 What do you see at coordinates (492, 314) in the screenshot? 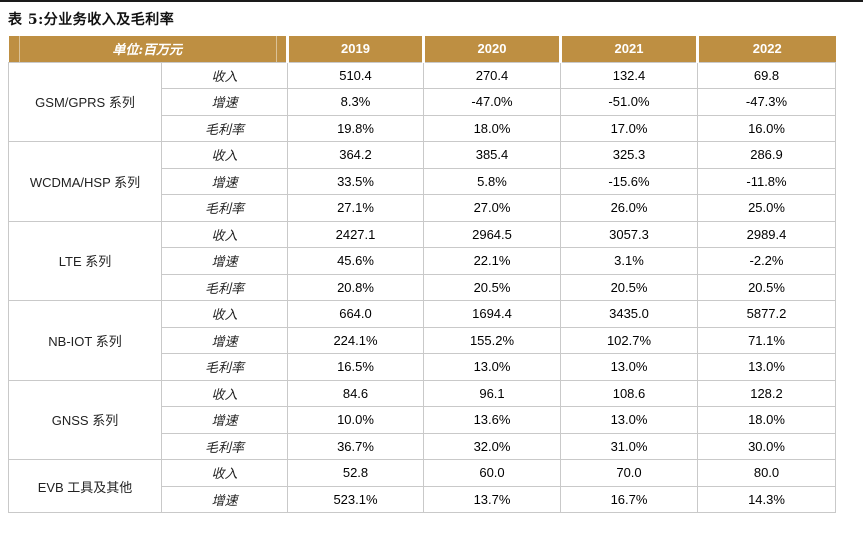
I see `value-cell: 1694.4` at bounding box center [492, 314].